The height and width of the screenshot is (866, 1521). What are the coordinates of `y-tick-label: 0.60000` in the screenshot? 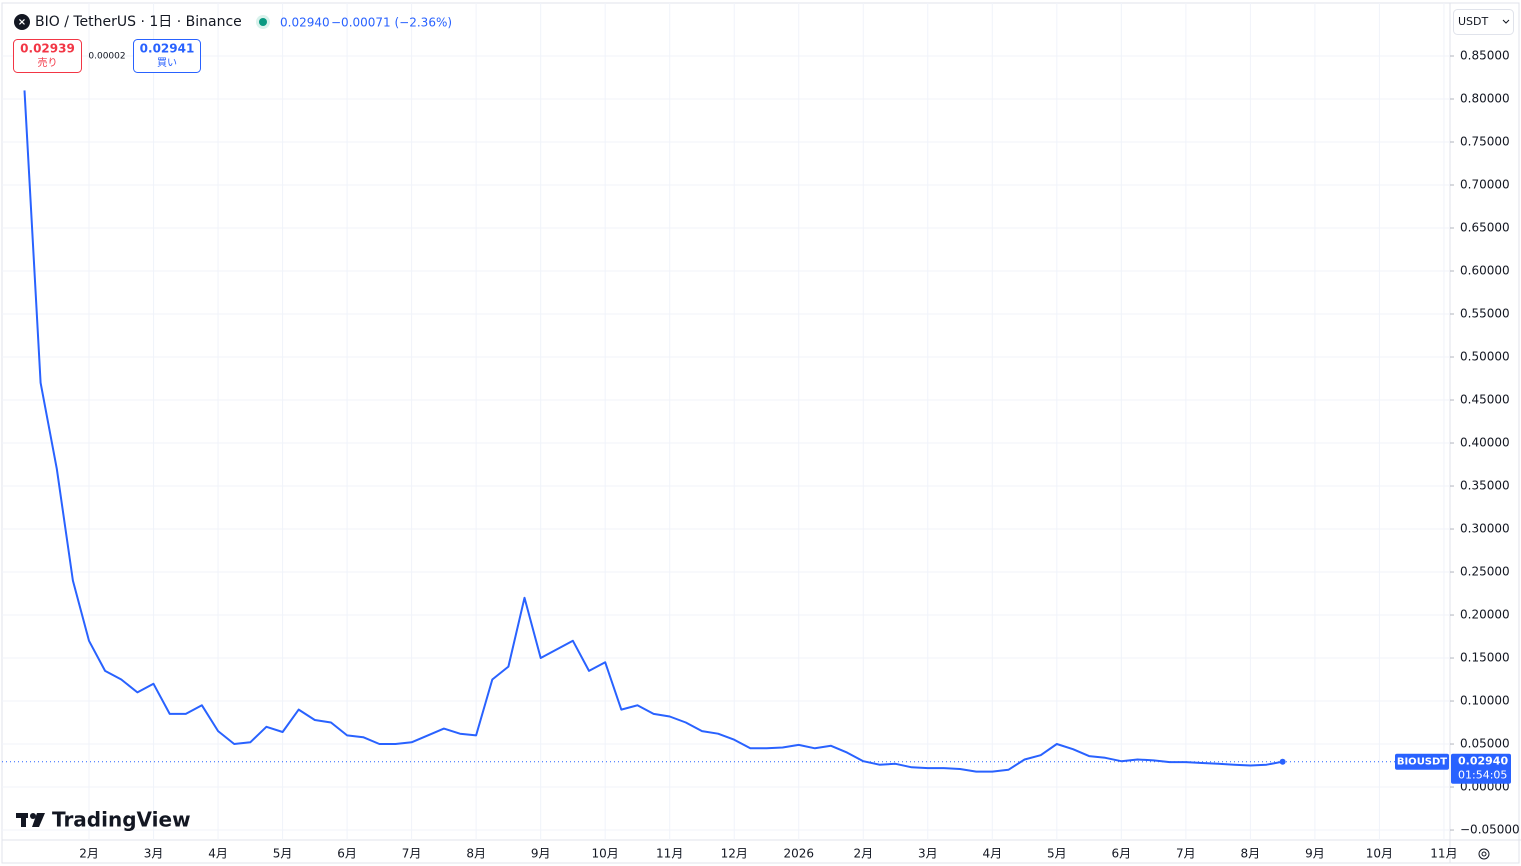 It's located at (1485, 271).